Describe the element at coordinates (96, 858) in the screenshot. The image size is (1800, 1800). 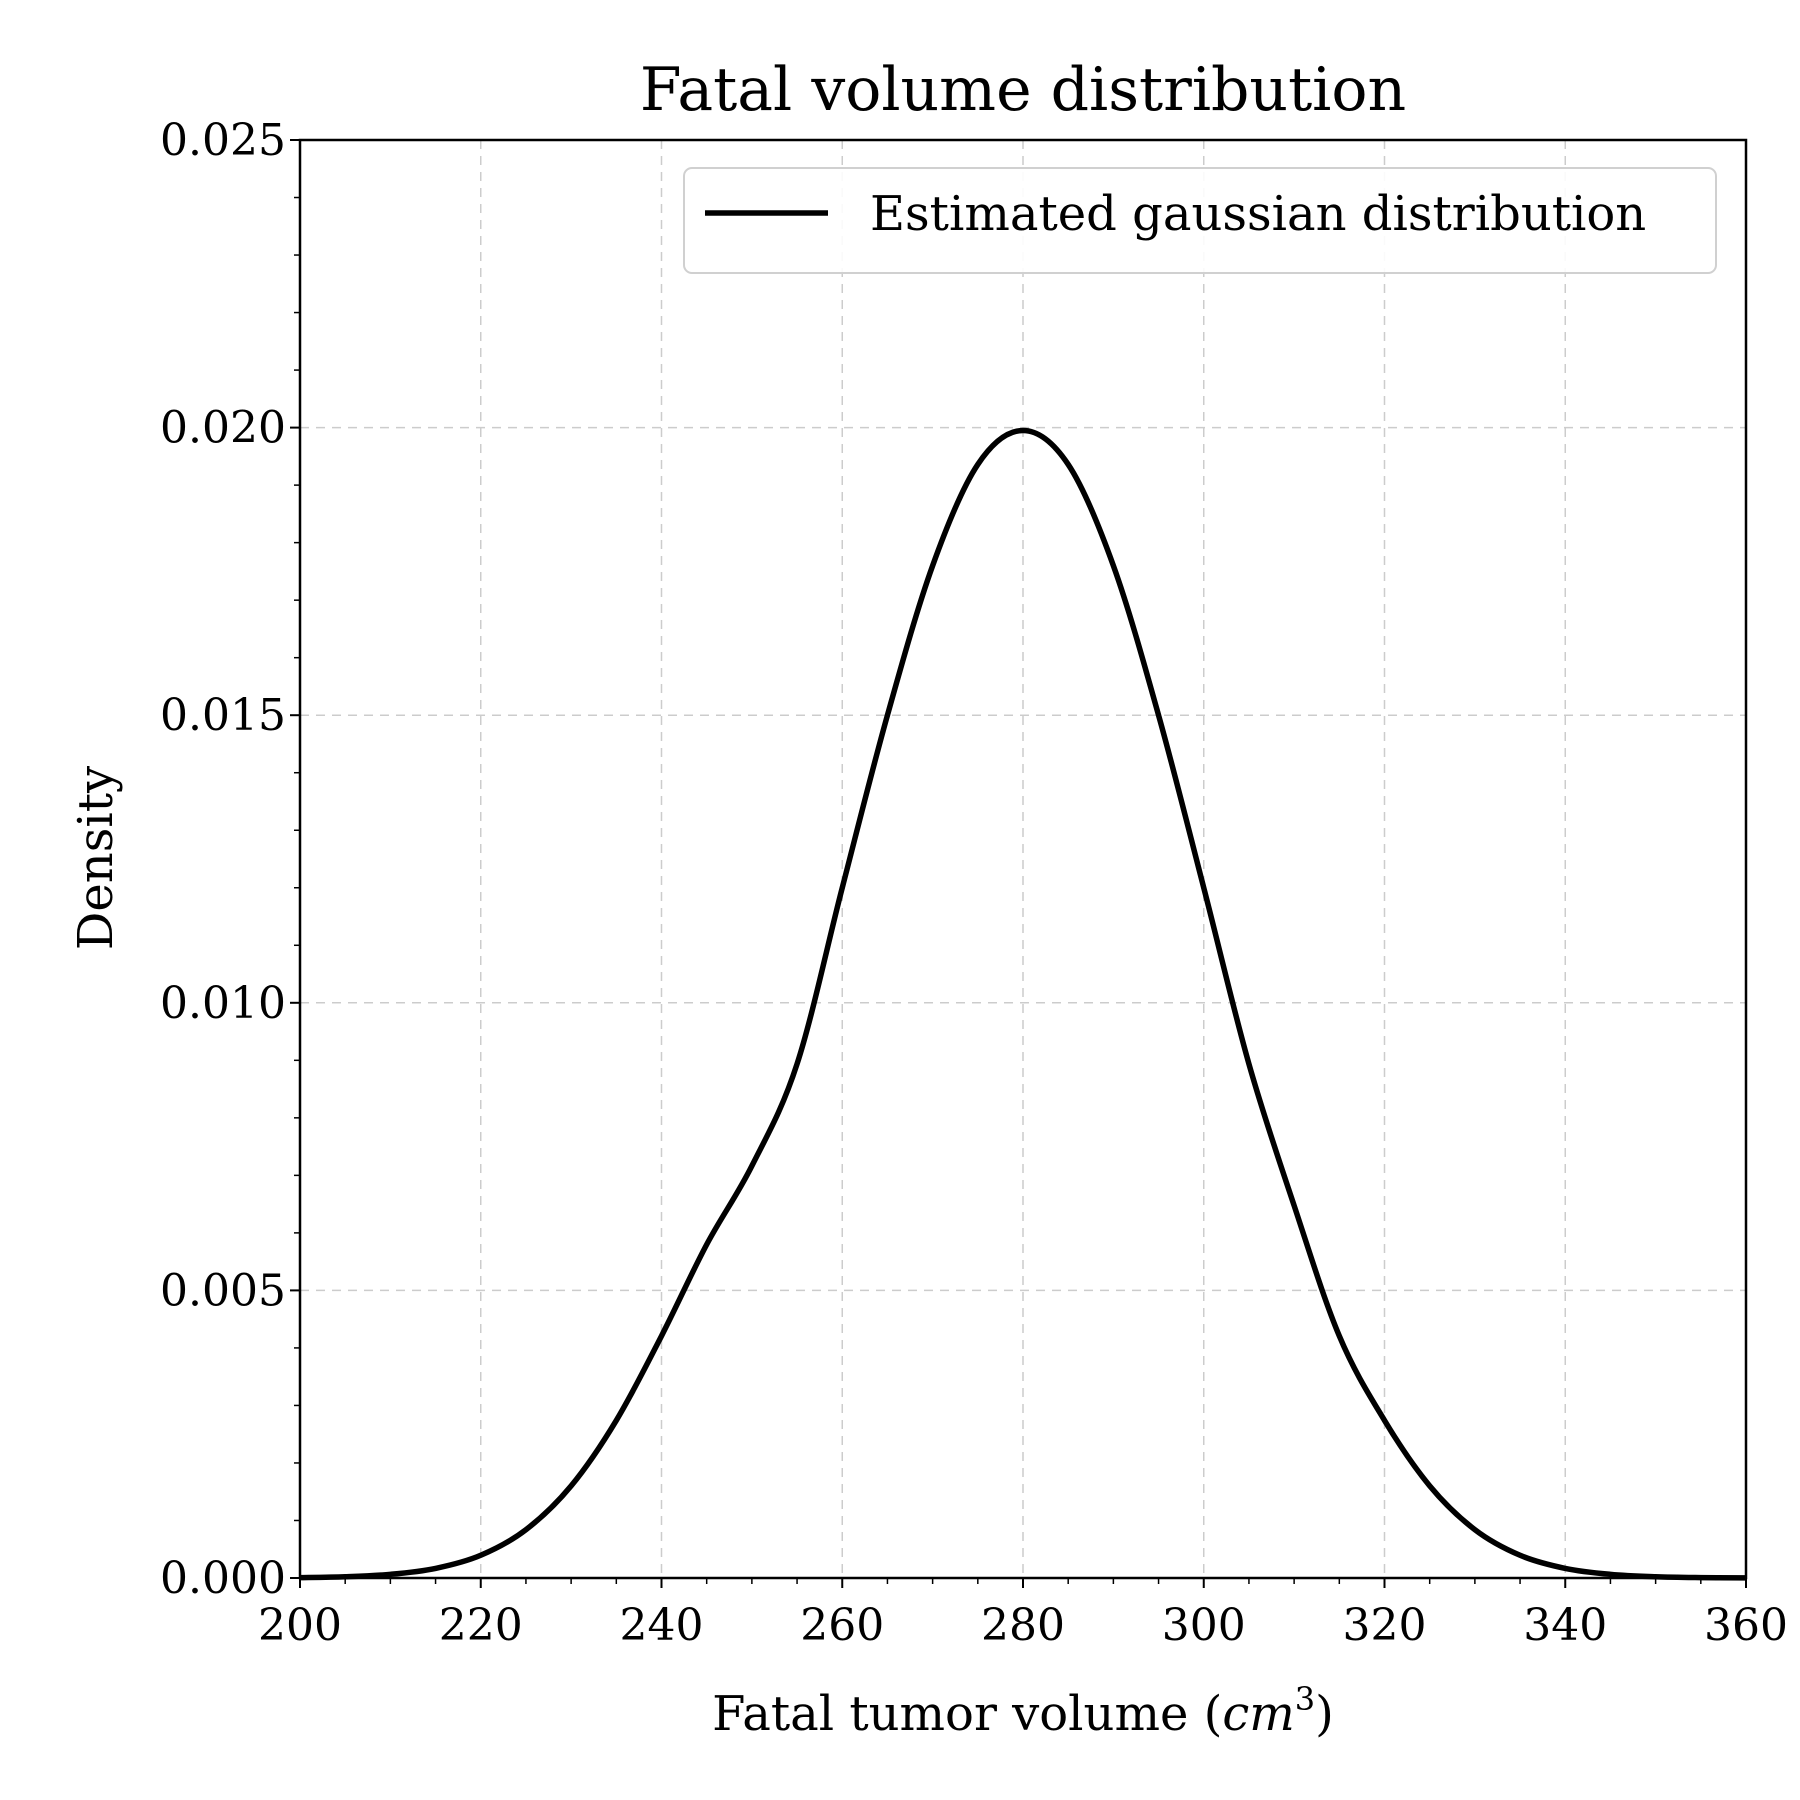
I see `y-axis-label: Density` at that location.